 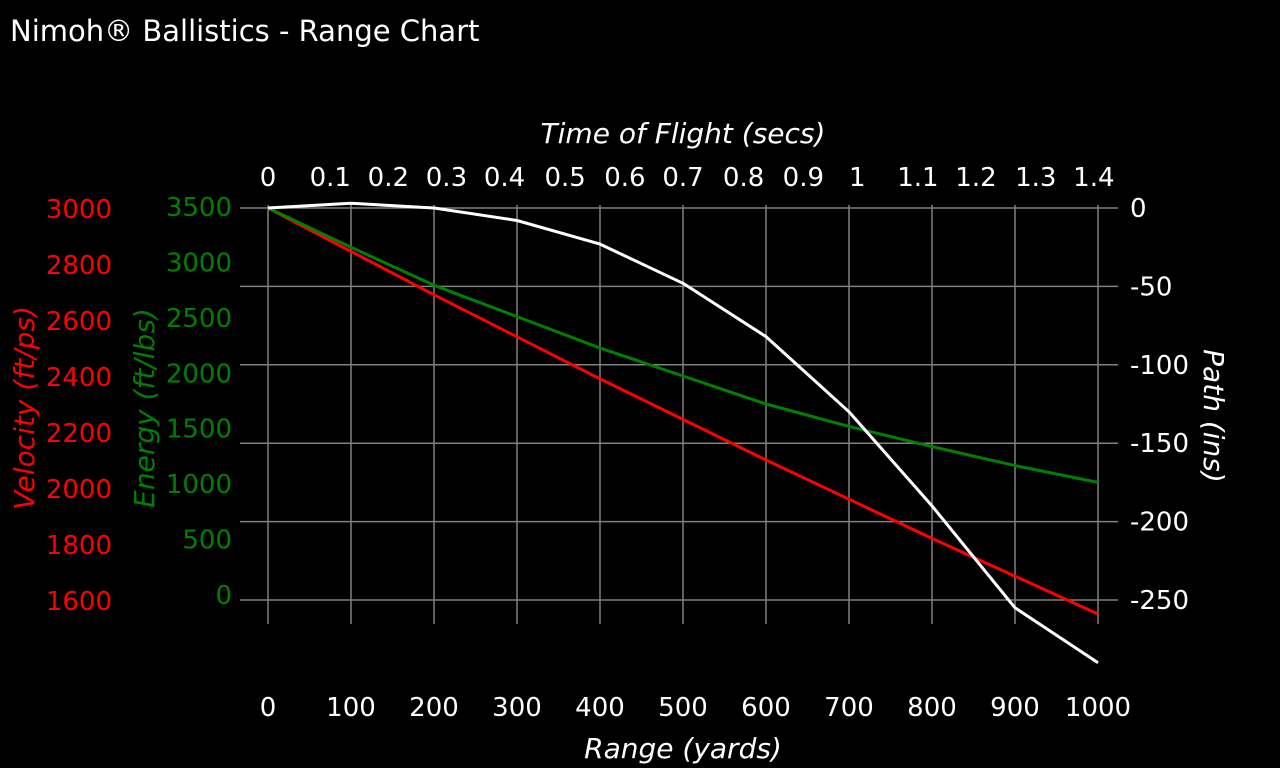 I want to click on time-tick-label: 0.7, so click(x=682, y=178).